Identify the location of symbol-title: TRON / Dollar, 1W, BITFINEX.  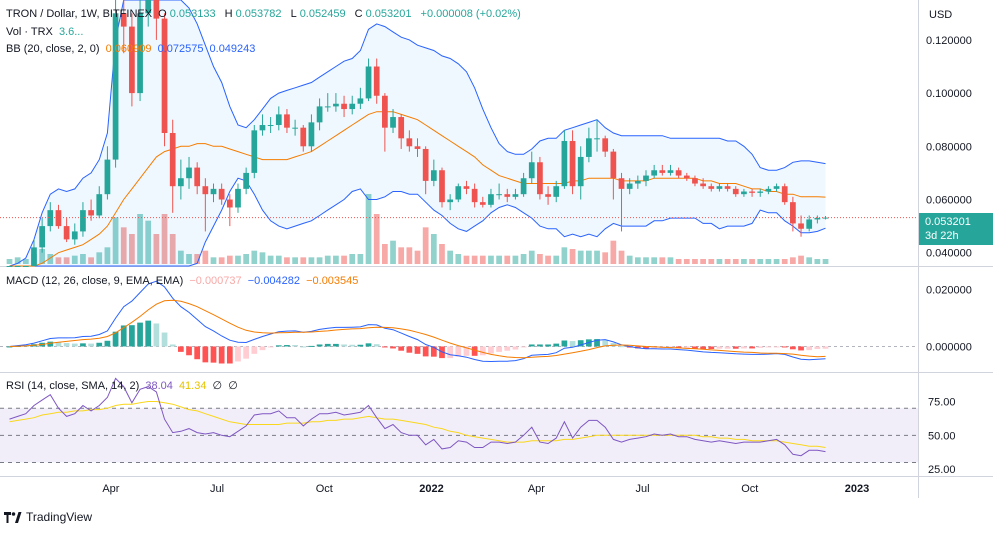
(79, 14).